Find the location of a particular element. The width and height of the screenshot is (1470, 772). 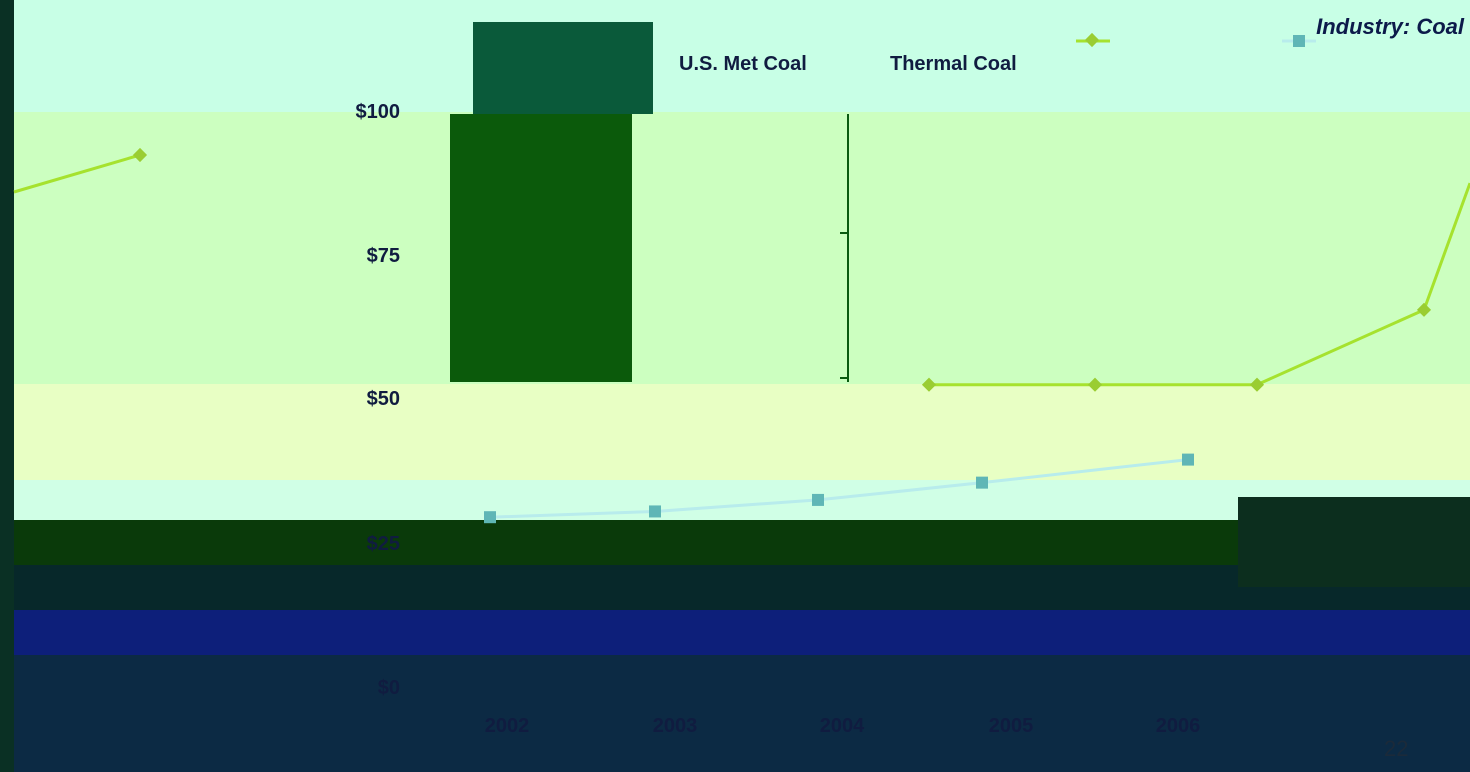

legend-label-met-coal: U.S. Met Coal is located at coordinates (743, 64).